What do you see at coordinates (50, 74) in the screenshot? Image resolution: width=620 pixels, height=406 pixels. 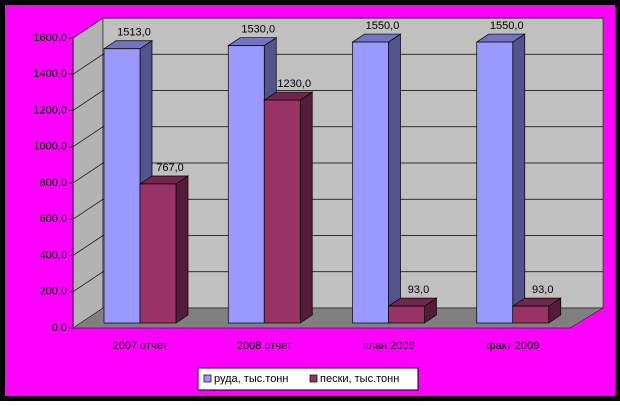 I see `y-tick-label: 1400,0` at bounding box center [50, 74].